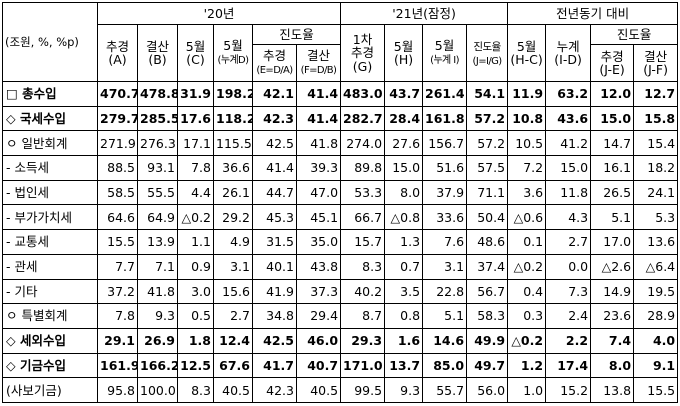 The height and width of the screenshot is (406, 680). Describe the element at coordinates (50, 42) in the screenshot. I see `unit-label: (조원, %, %p)` at that location.